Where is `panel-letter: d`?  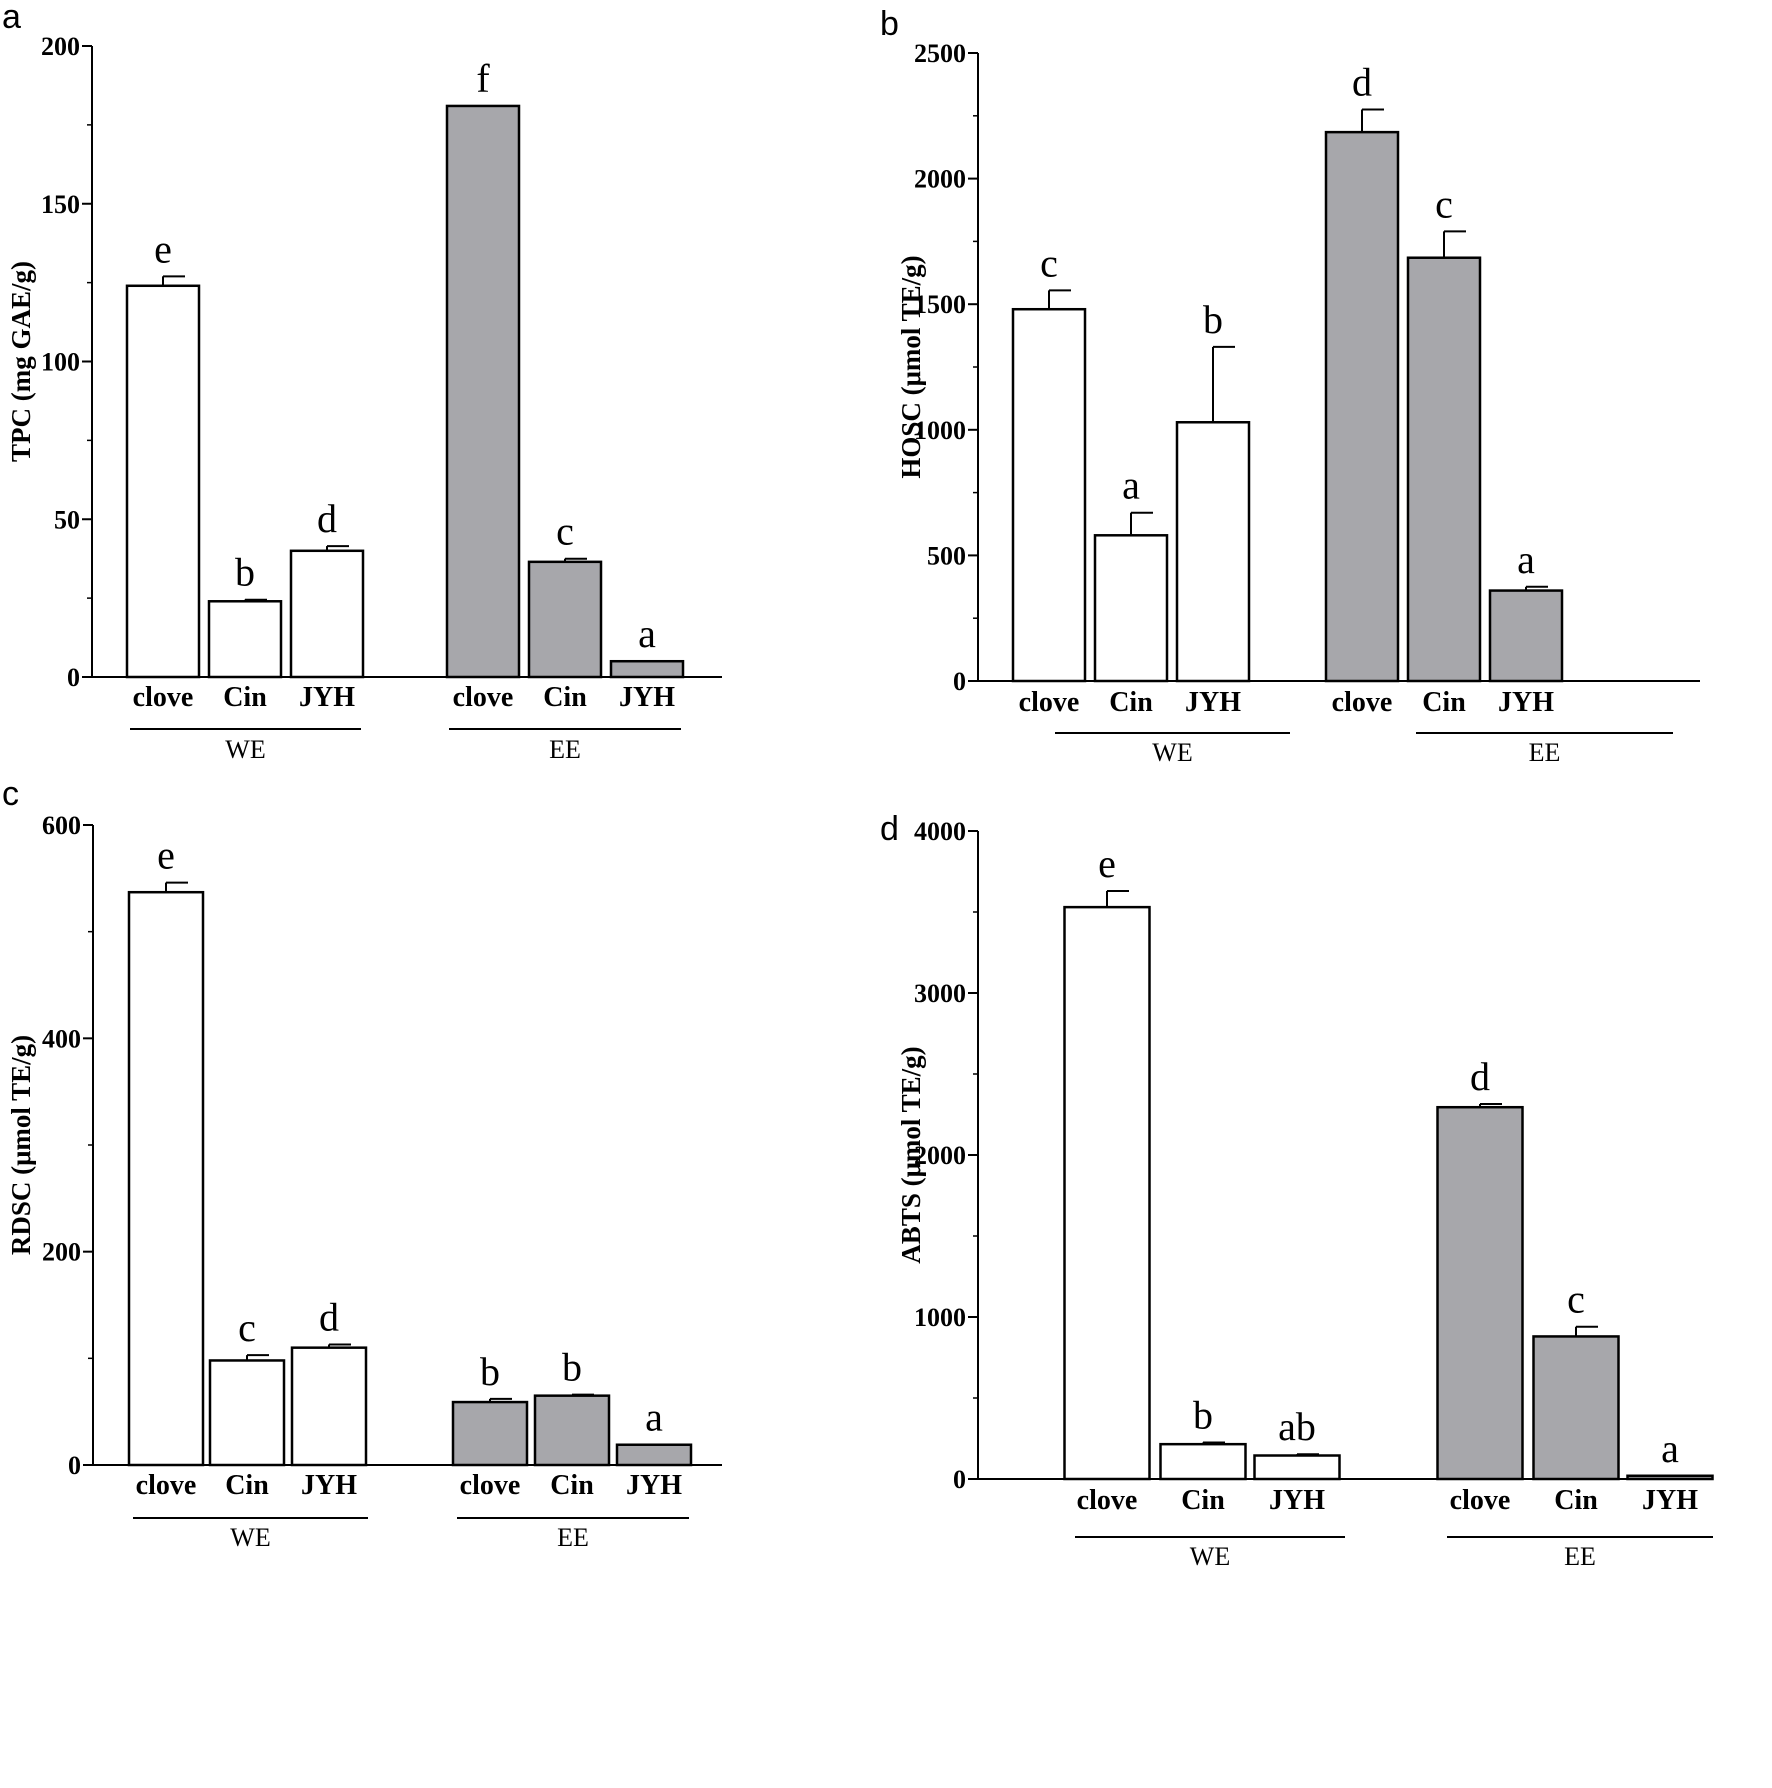 panel-letter: d is located at coordinates (889, 829).